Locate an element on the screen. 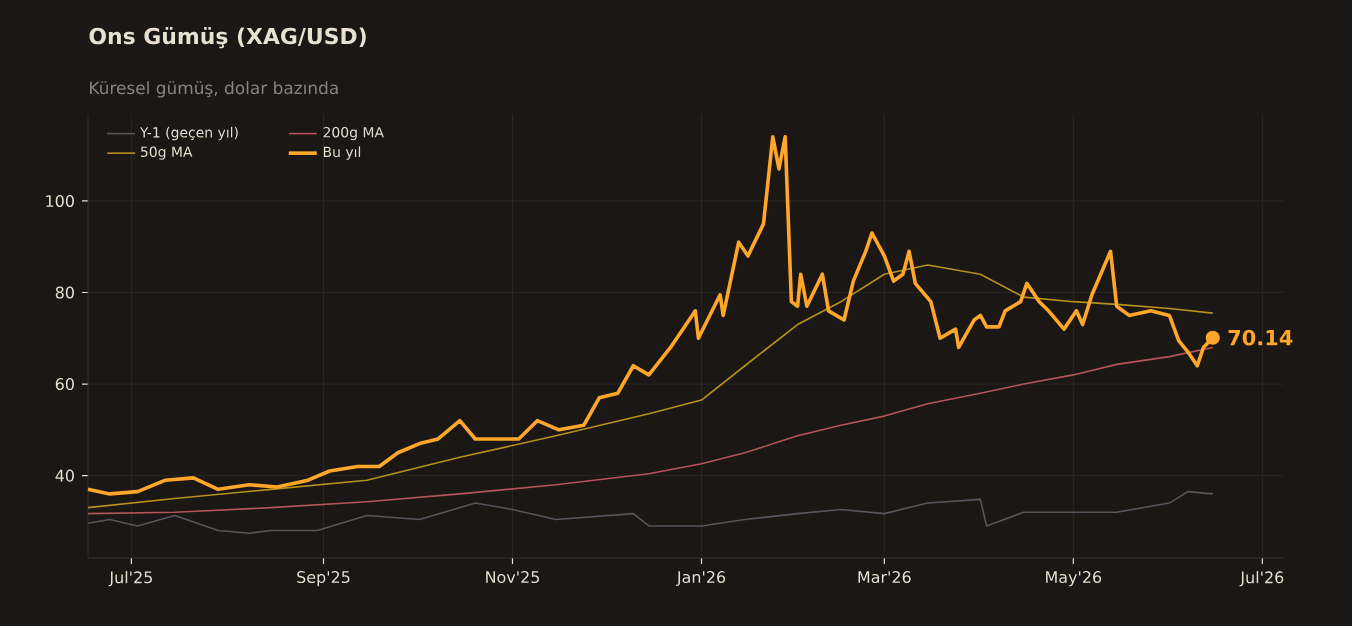 Image resolution: width=1352 pixels, height=626 pixels. chart-subtitle: Küresel gümüş, dolar bazında is located at coordinates (214, 89).